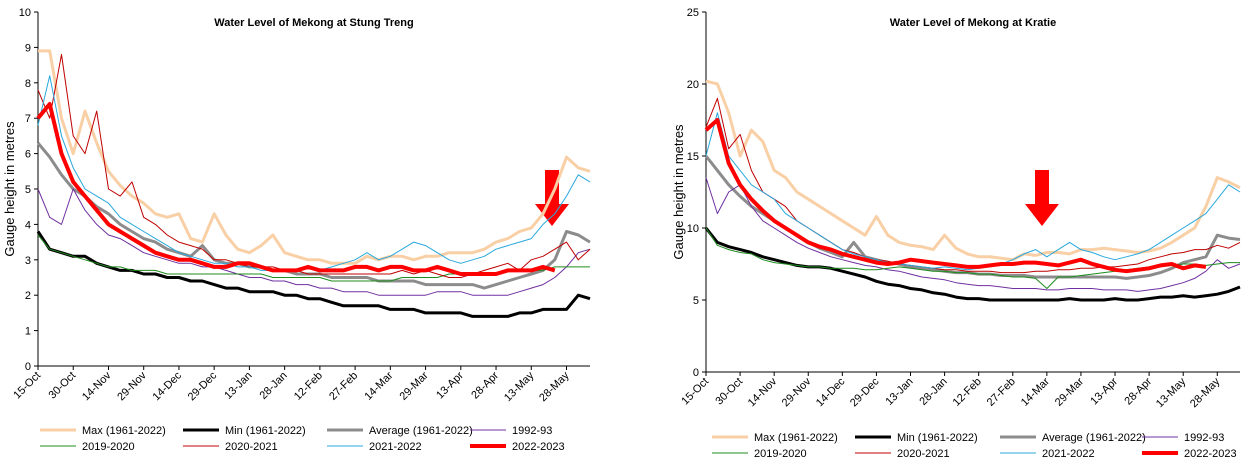 This screenshot has width=1247, height=461. I want to click on y-tick-label: 1, so click(28, 332).